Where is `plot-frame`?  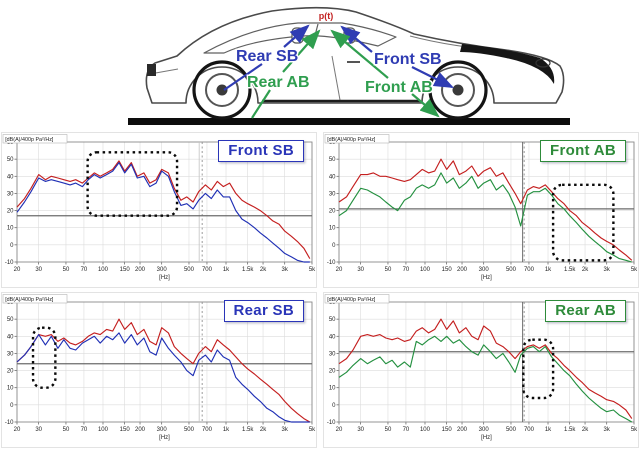 plot-frame is located at coordinates (164, 202).